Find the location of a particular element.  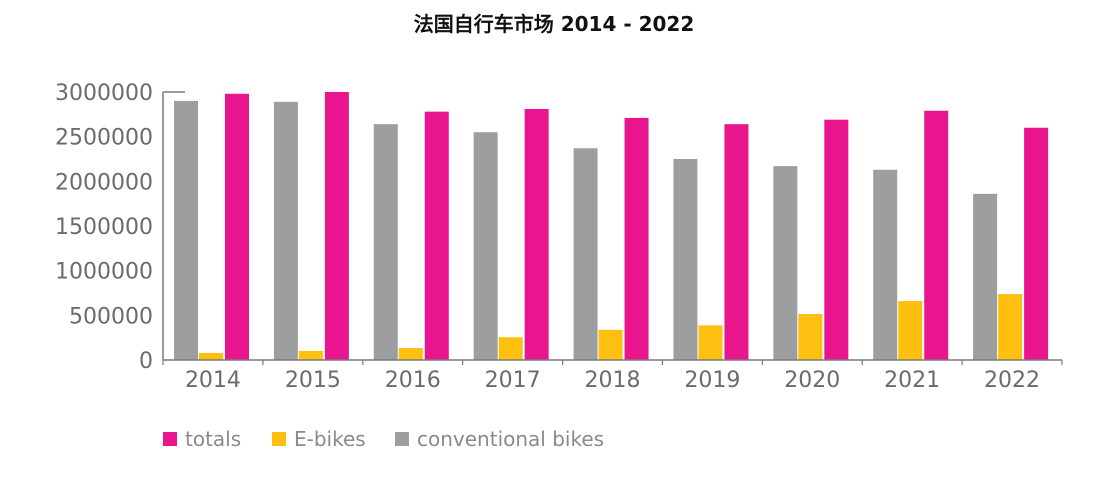

bar-totals-2020 is located at coordinates (836, 240).